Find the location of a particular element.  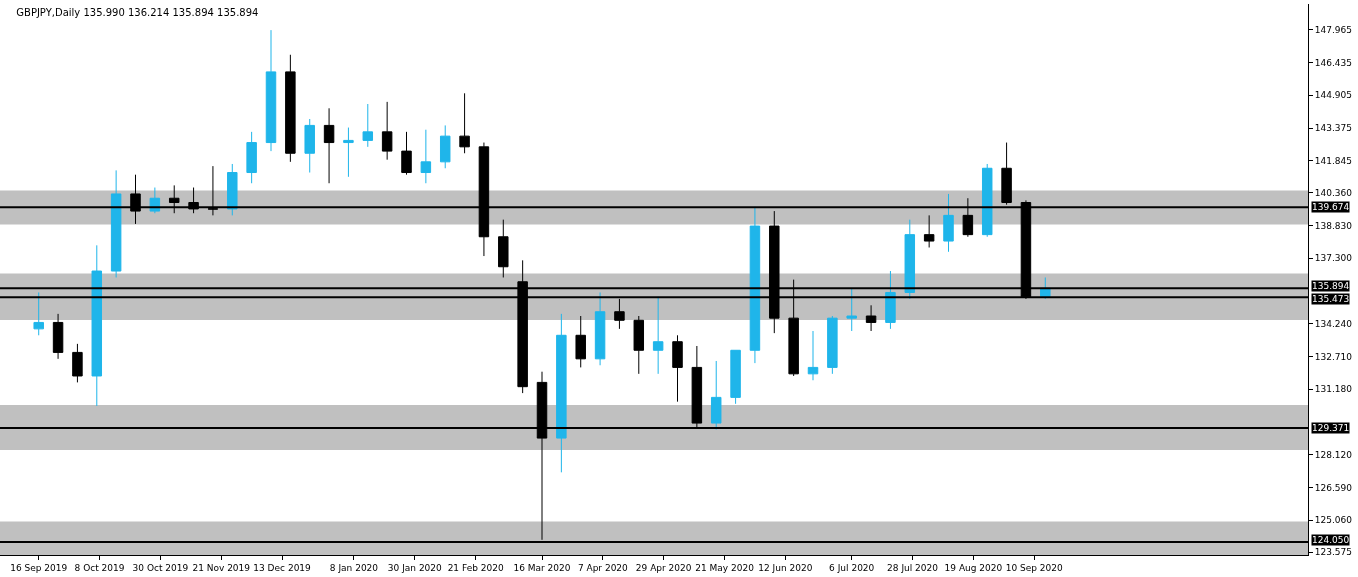

x-tick-label: 30 Oct 2019 is located at coordinates (160, 567).